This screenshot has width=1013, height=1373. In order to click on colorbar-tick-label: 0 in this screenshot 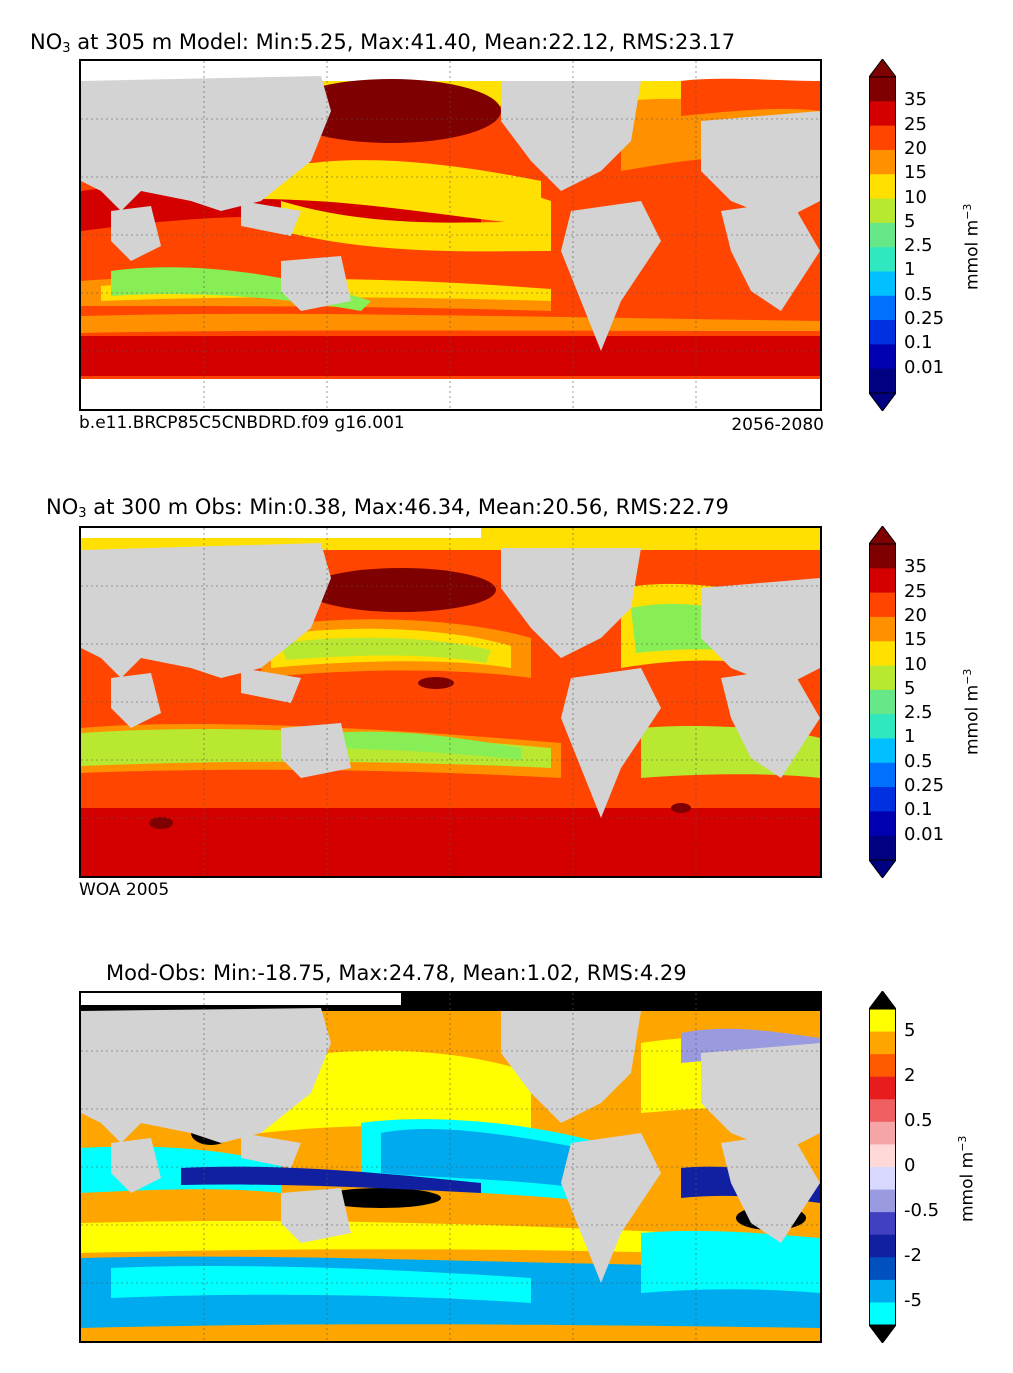, I will do `click(910, 1165)`.